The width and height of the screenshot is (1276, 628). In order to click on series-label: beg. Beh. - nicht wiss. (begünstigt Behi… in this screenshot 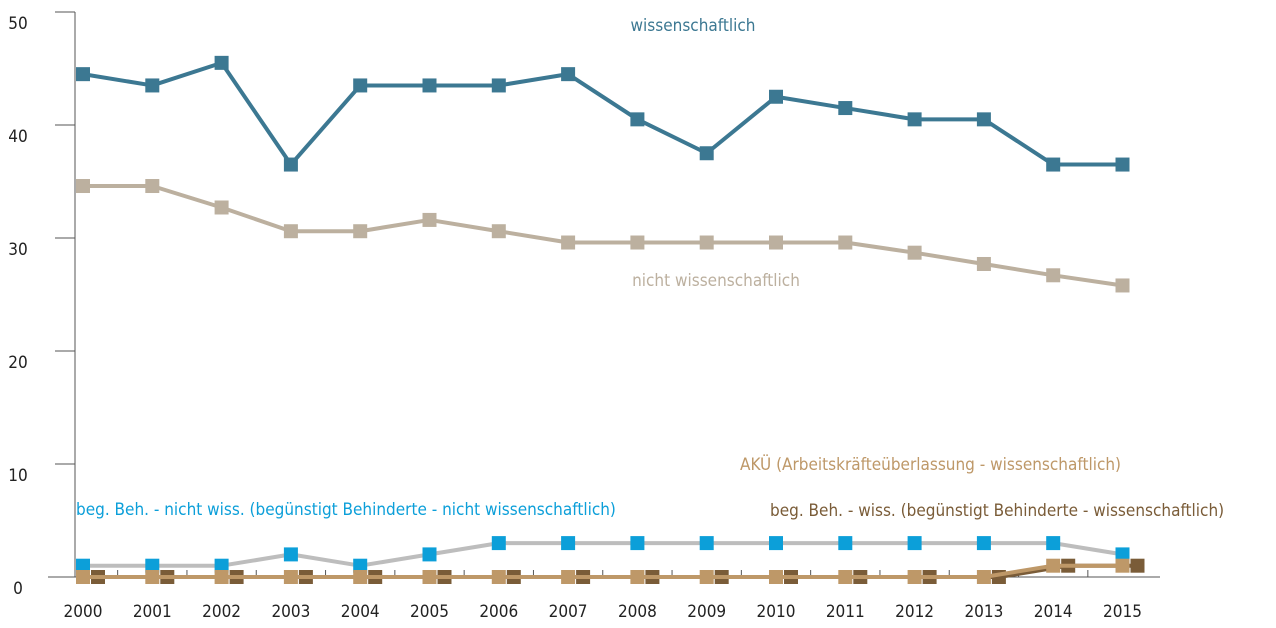, I will do `click(346, 510)`.